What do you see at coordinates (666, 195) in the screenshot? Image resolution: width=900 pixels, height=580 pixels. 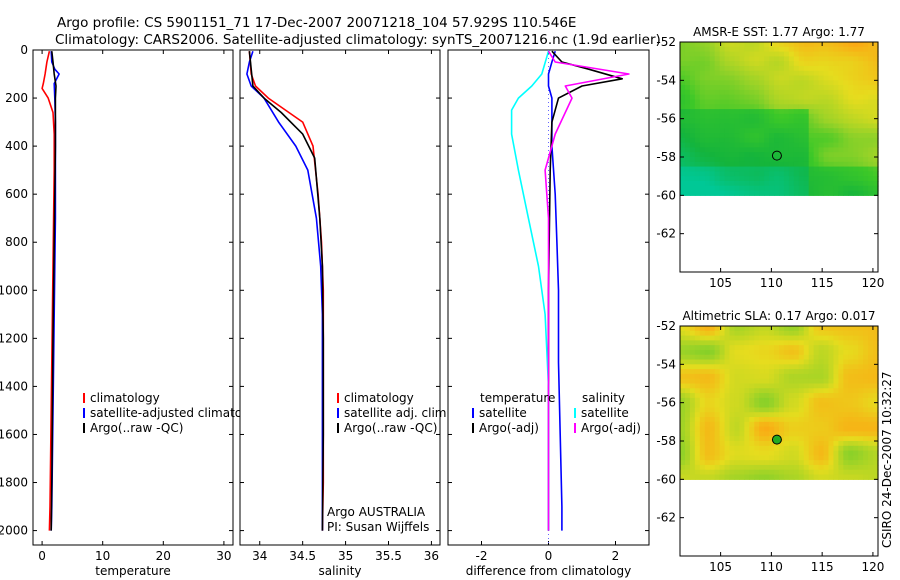 I see `sst-map-ytick-label: -60` at bounding box center [666, 195].